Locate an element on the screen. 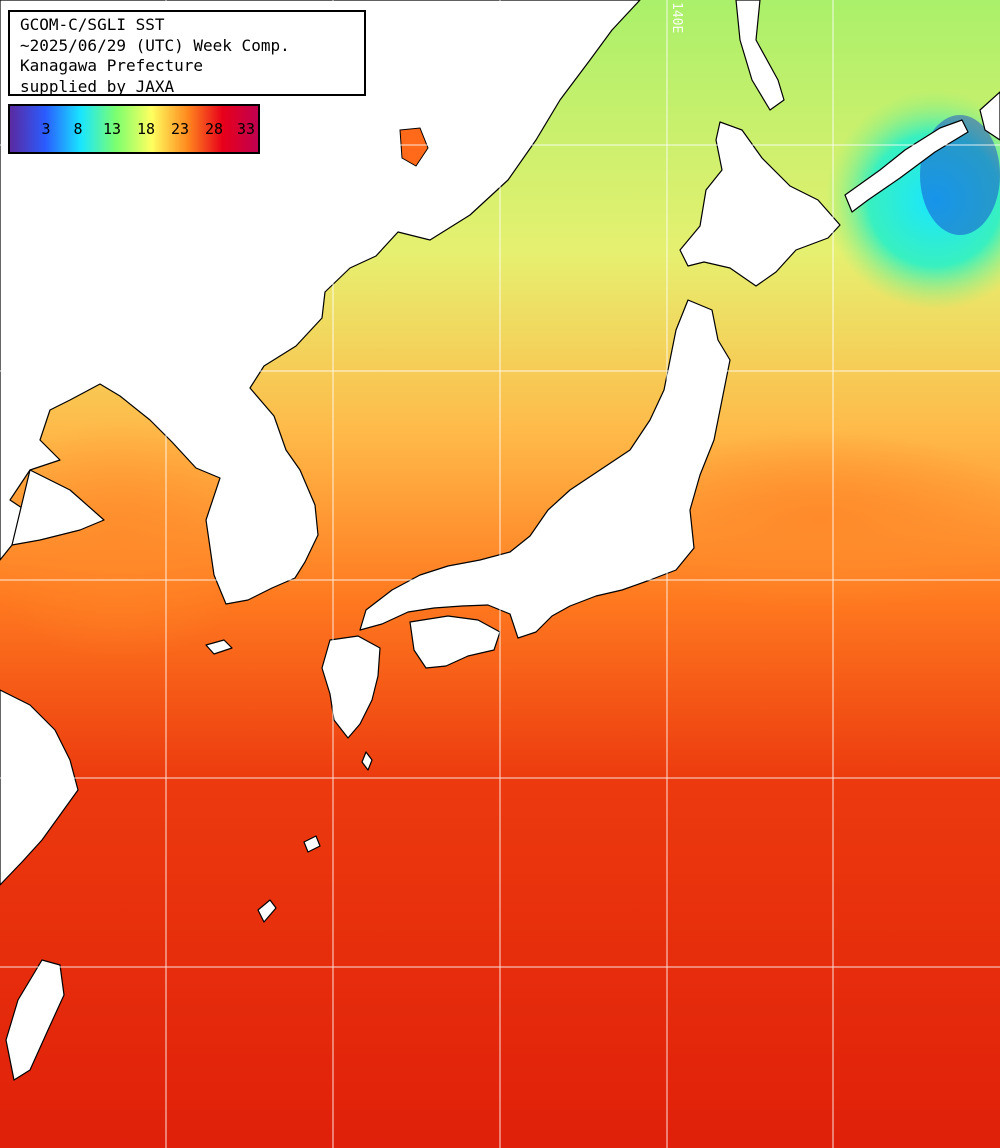 Image resolution: width=1000 pixels, height=1148 pixels. taiwan-island is located at coordinates (35, 1020).